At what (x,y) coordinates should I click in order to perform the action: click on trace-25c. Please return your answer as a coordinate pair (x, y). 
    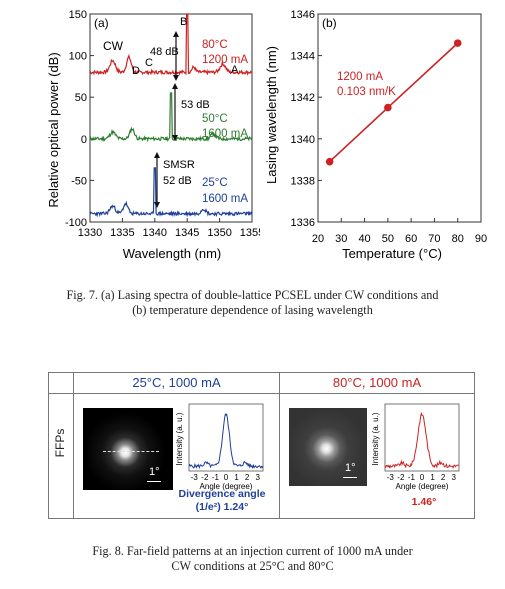
    Looking at the image, I should click on (171, 192).